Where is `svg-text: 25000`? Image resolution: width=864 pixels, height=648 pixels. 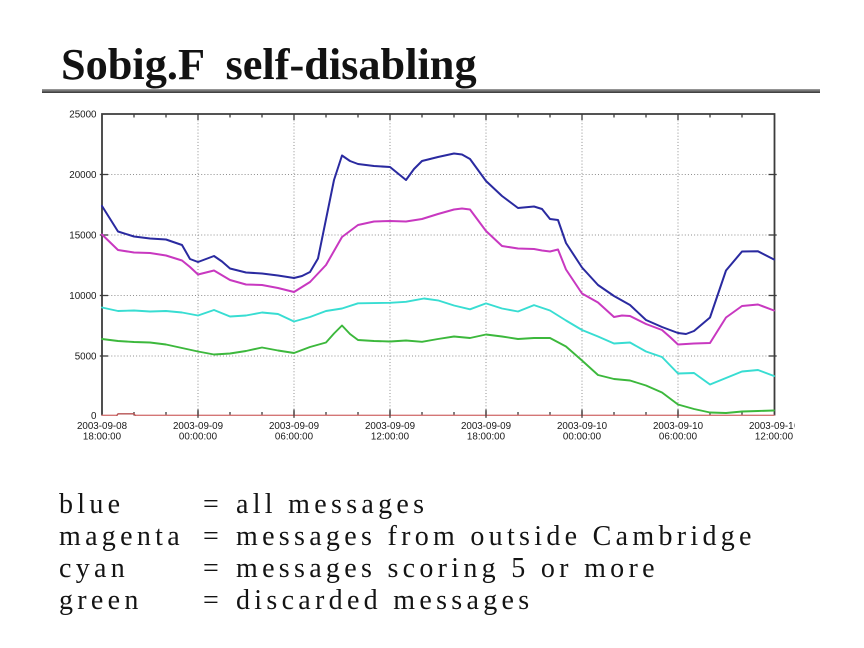
svg-text: 25000 is located at coordinates (83, 114).